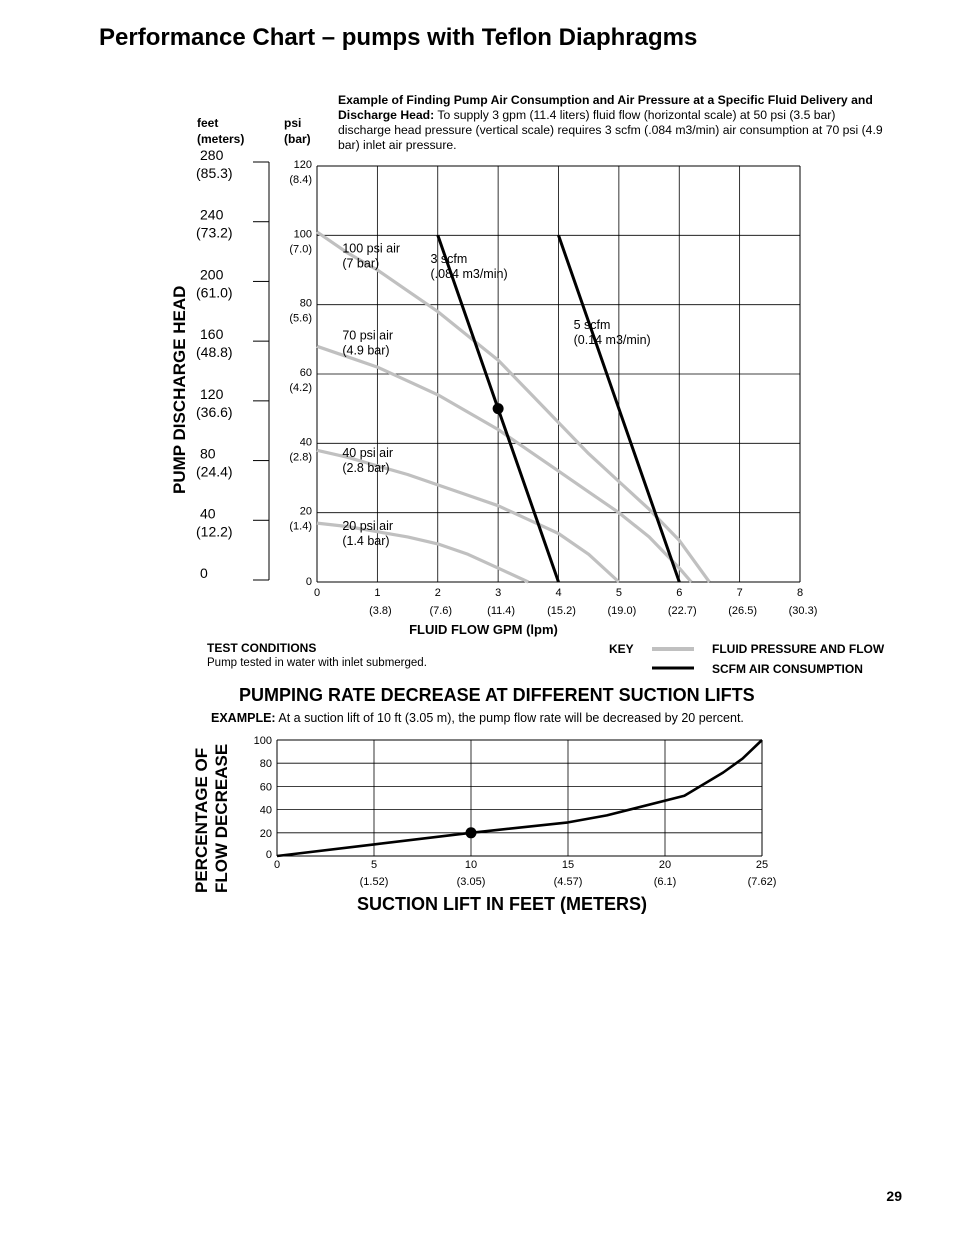  I want to click on chart2-y-tick-label: 40, so click(266, 811).